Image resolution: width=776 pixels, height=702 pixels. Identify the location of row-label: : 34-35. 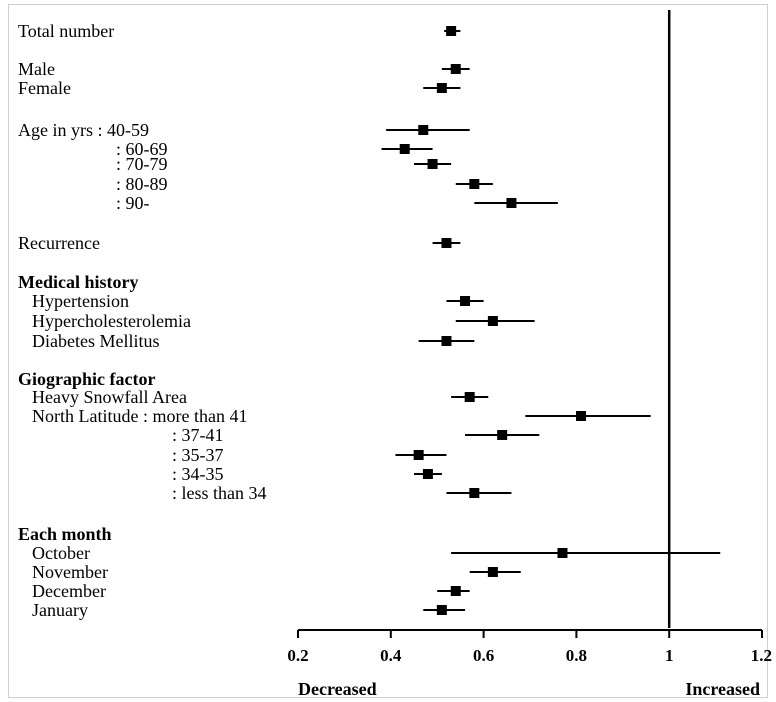
(198, 474).